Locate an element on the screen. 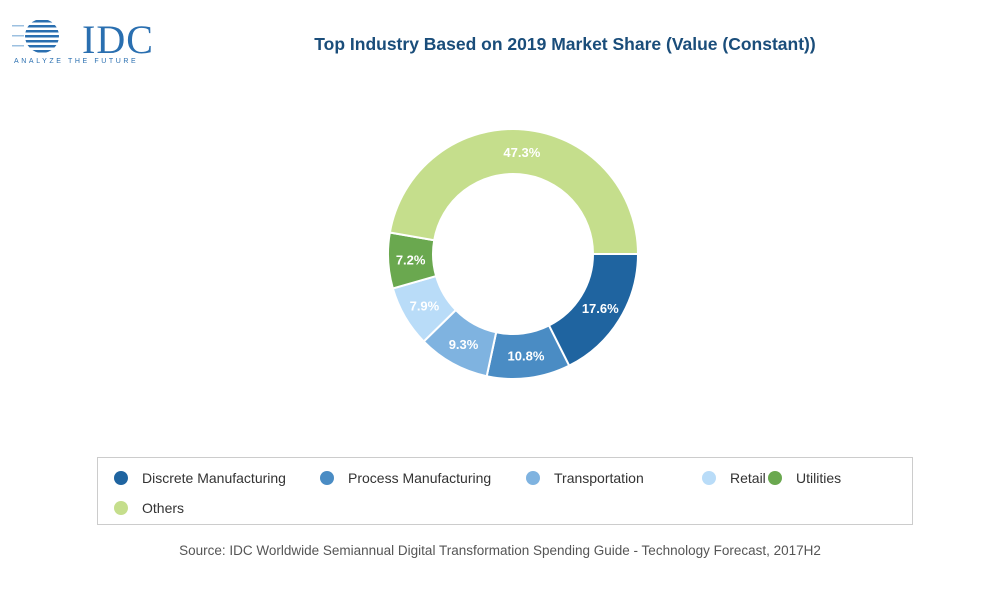  data-label: 10.8% is located at coordinates (526, 356).